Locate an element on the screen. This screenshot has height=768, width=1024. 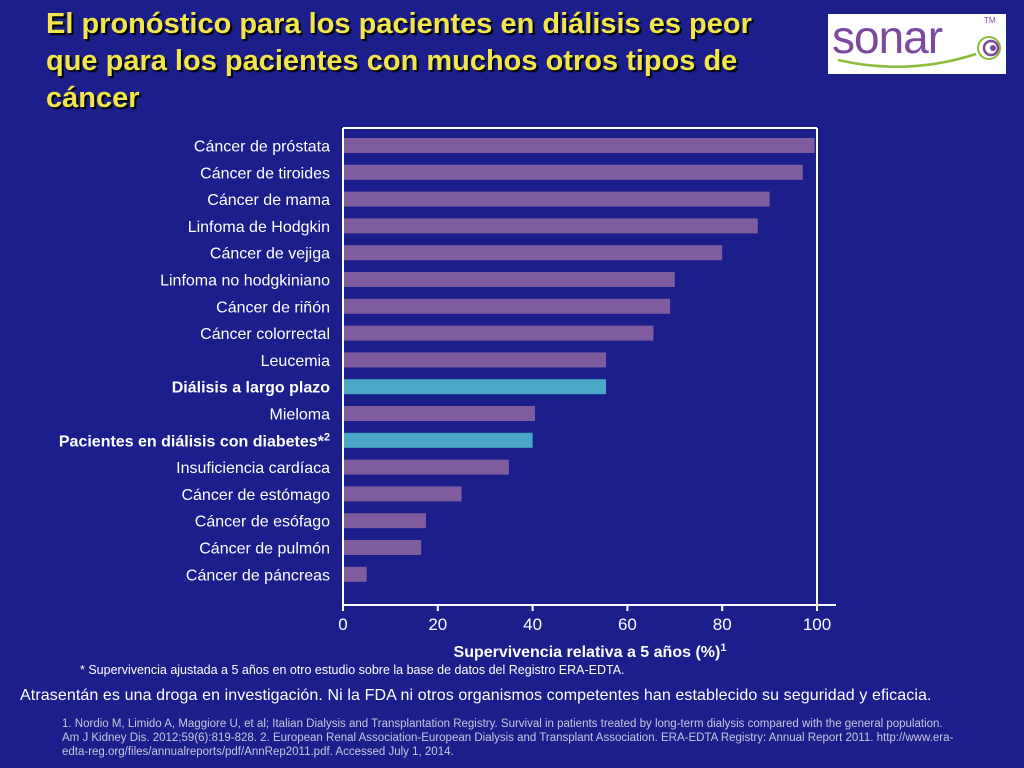
x-axis-title-superscript: 1 is located at coordinates (723, 648).